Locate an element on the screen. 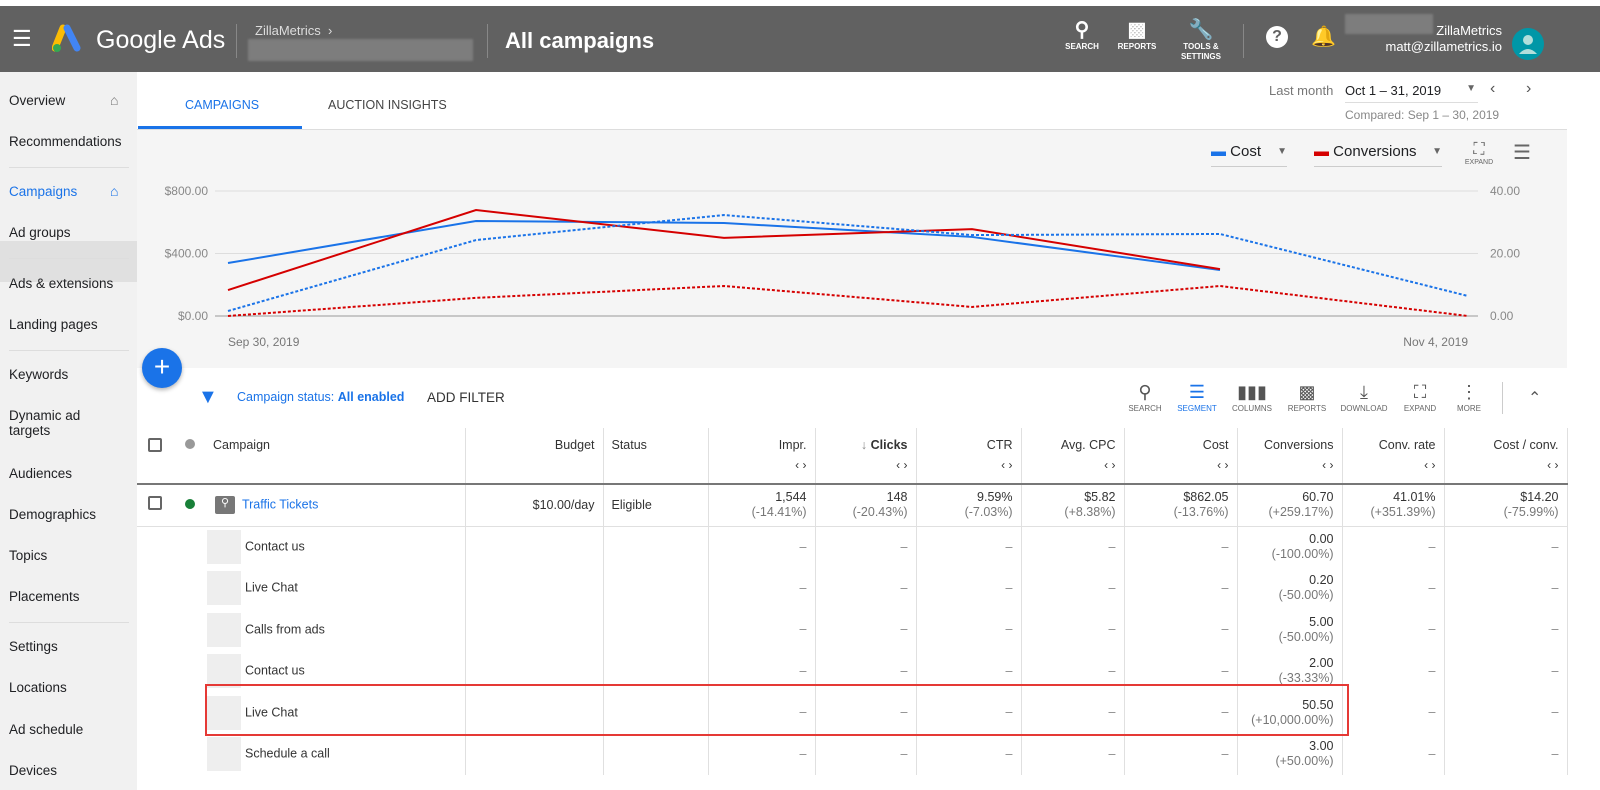 The height and width of the screenshot is (790, 1600). tab-auction-insights: AUCTION INSIGHTS is located at coordinates (387, 105).